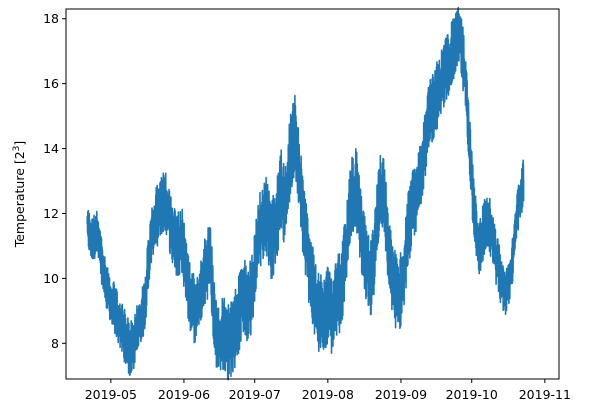  Describe the element at coordinates (17, 149) in the screenshot. I see `y-axis-label-superscript: 3` at that location.